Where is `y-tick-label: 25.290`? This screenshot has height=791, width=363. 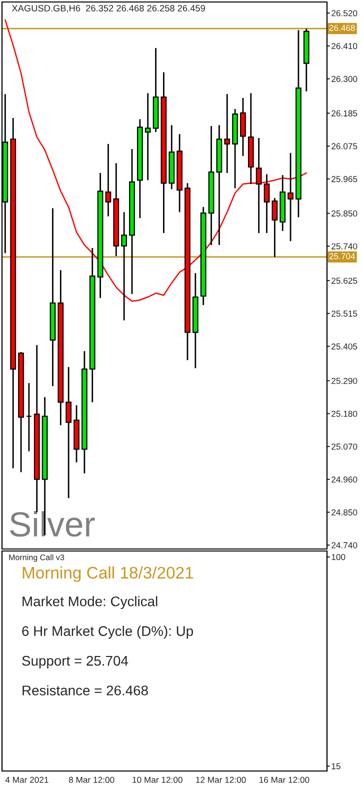 y-tick-label: 25.290 is located at coordinates (345, 381).